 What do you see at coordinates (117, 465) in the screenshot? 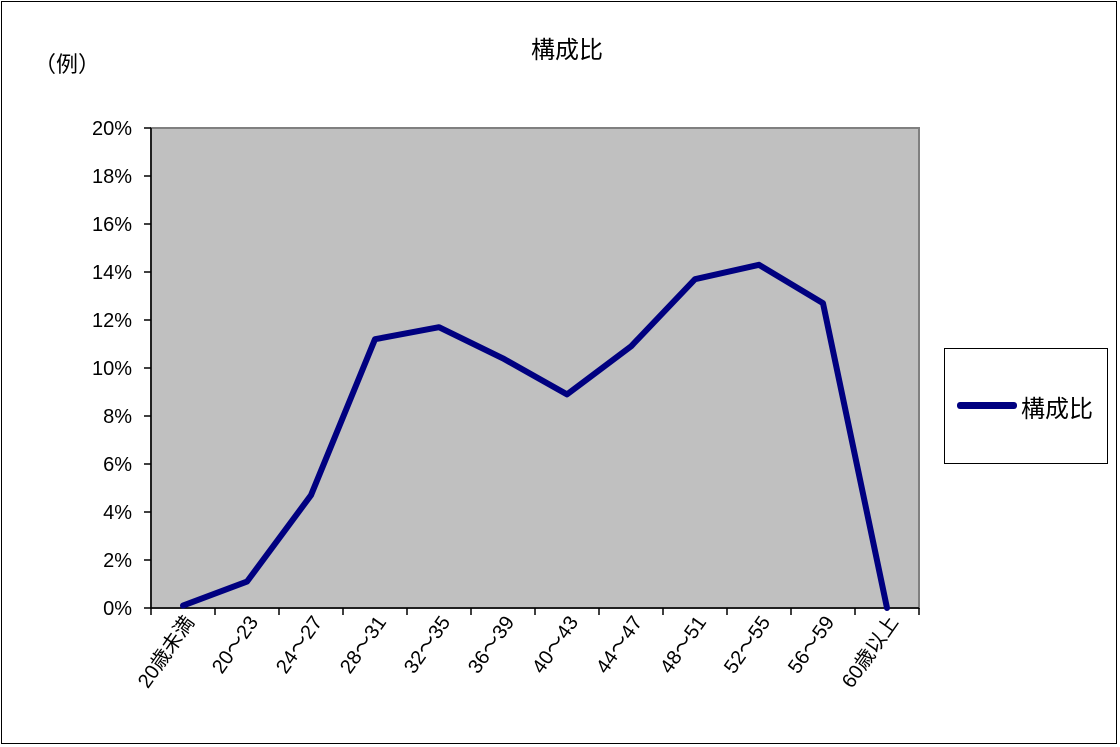
I see `y-tick-label: 6%` at bounding box center [117, 465].